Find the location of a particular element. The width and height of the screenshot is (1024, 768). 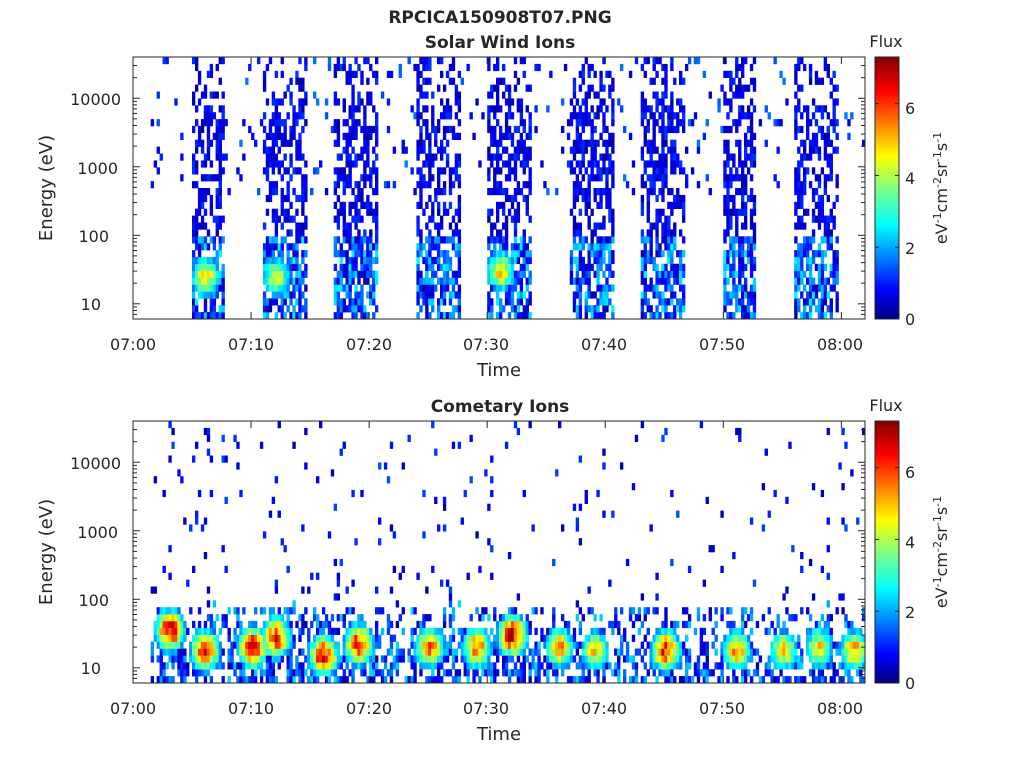

y-axis-label: Energy (eV) is located at coordinates (46, 188).